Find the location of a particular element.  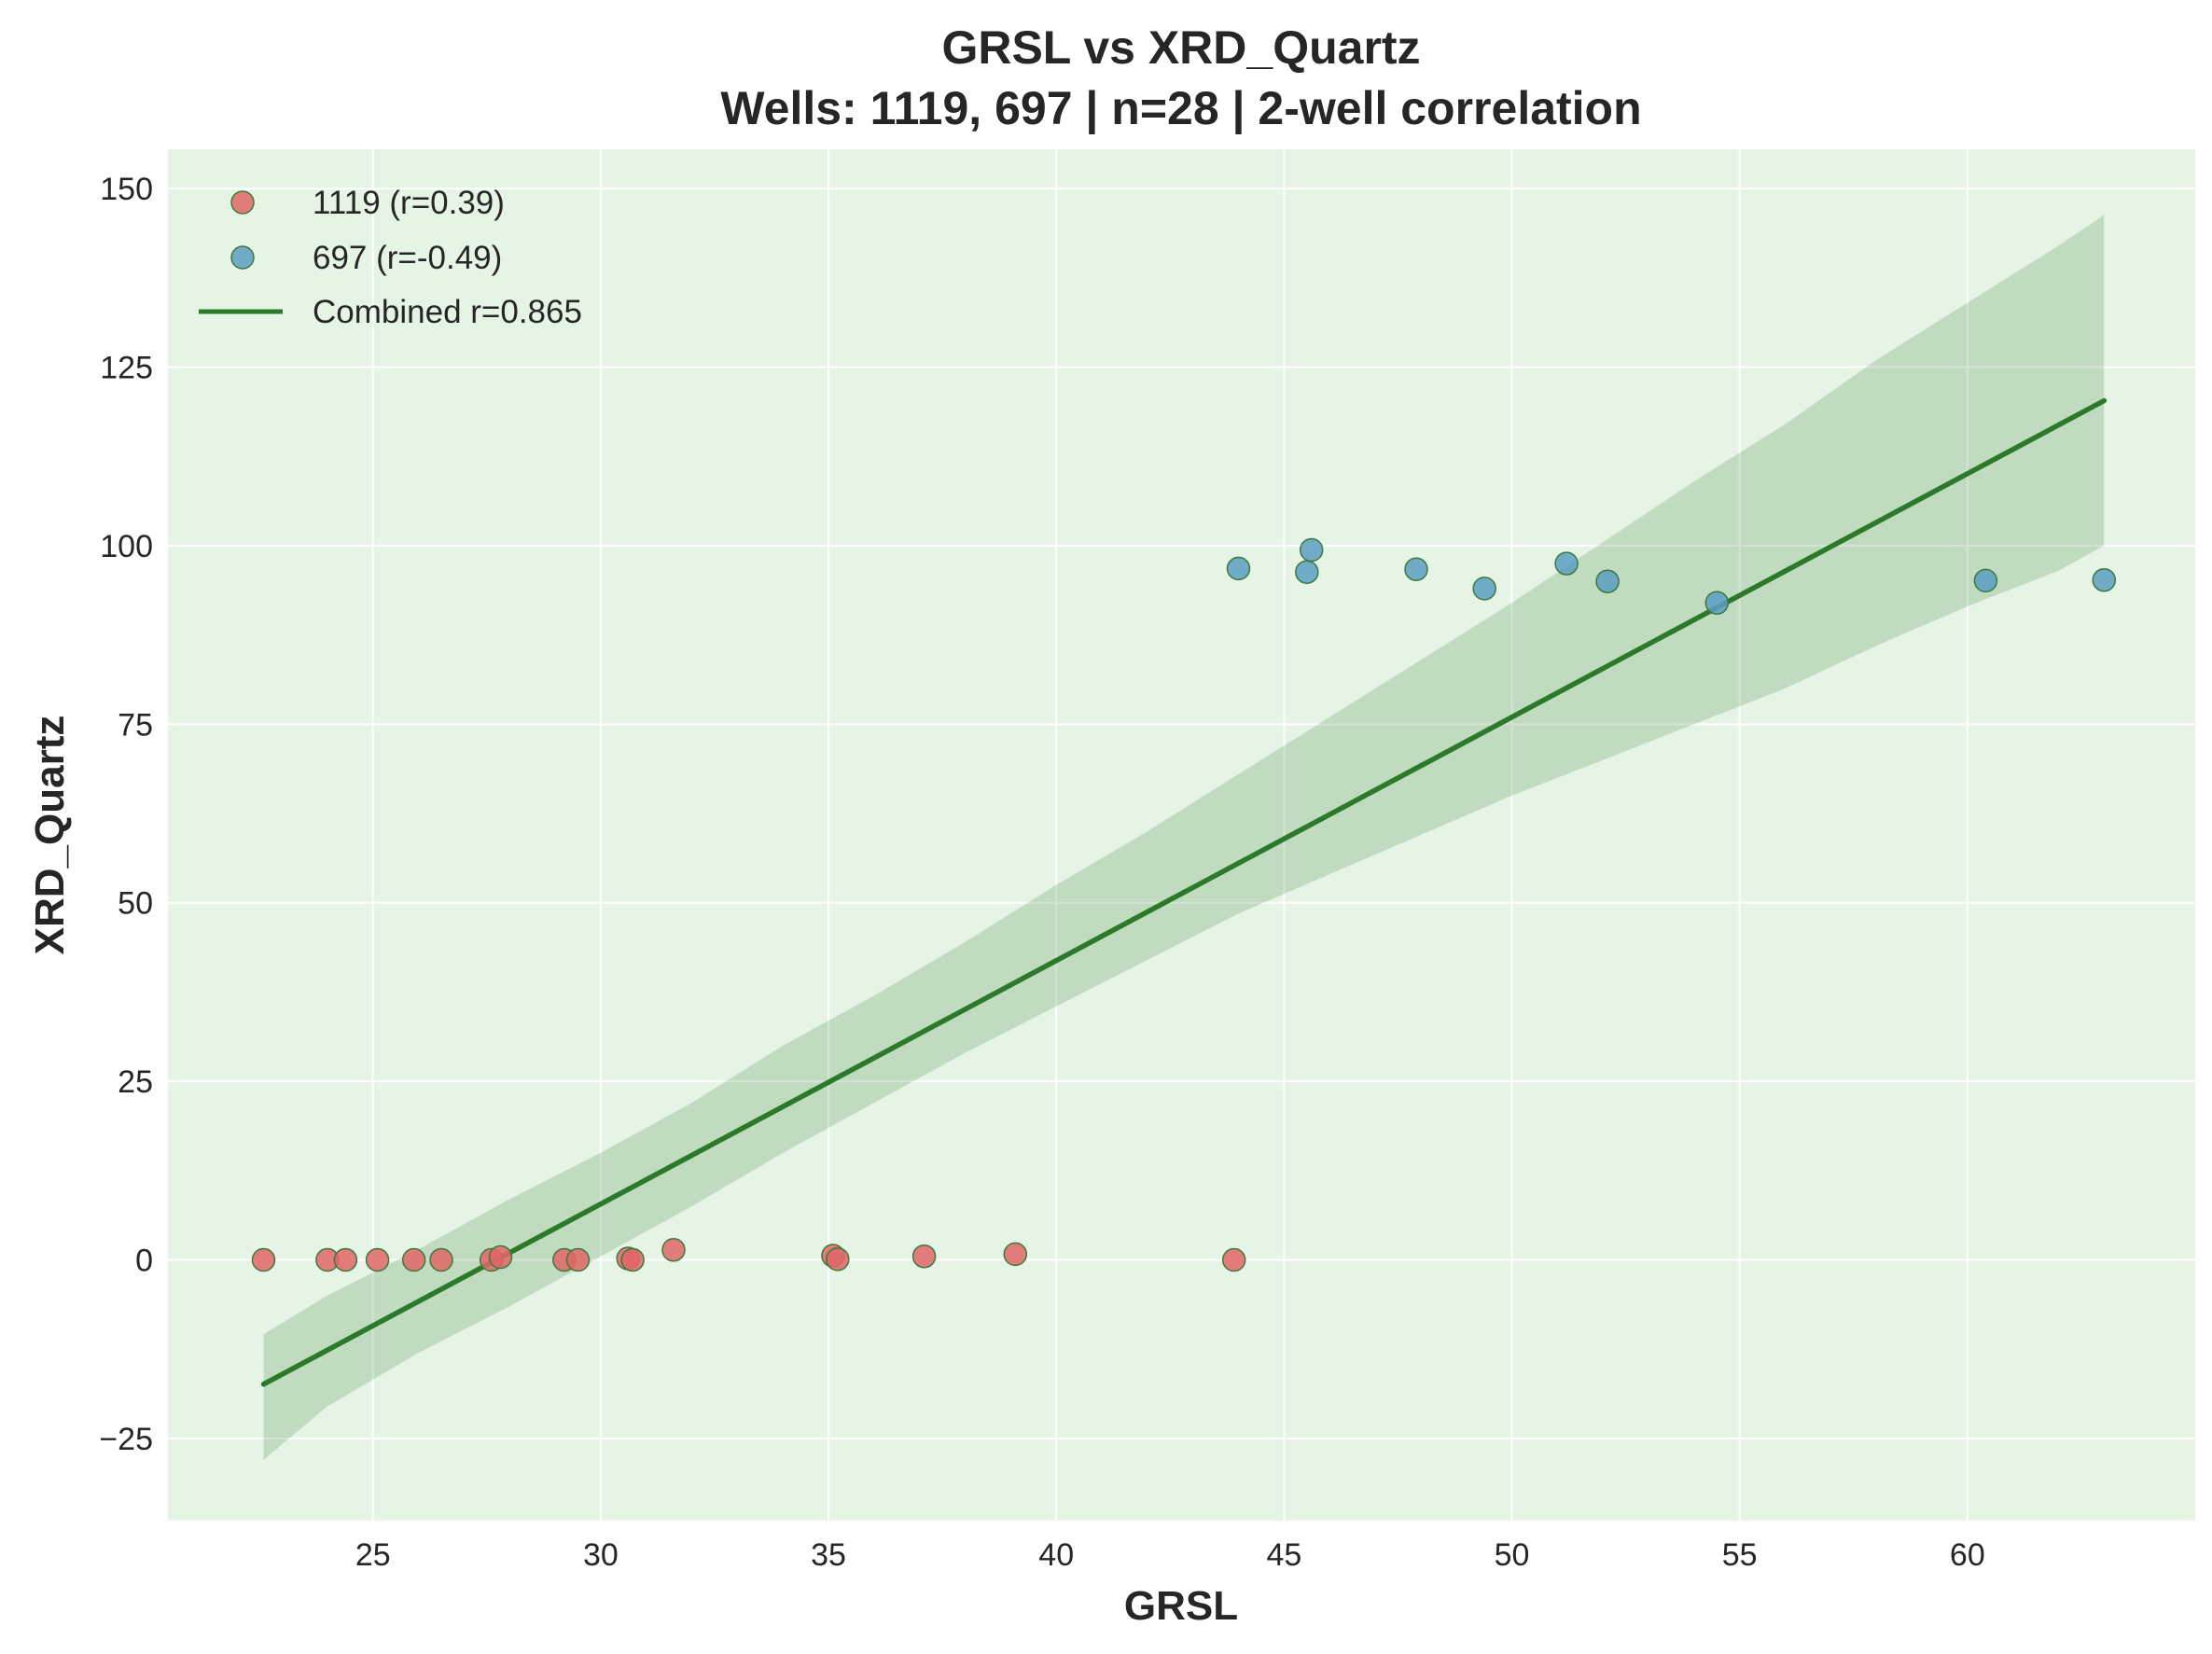

x-tick-label: 55 is located at coordinates (1740, 1555).